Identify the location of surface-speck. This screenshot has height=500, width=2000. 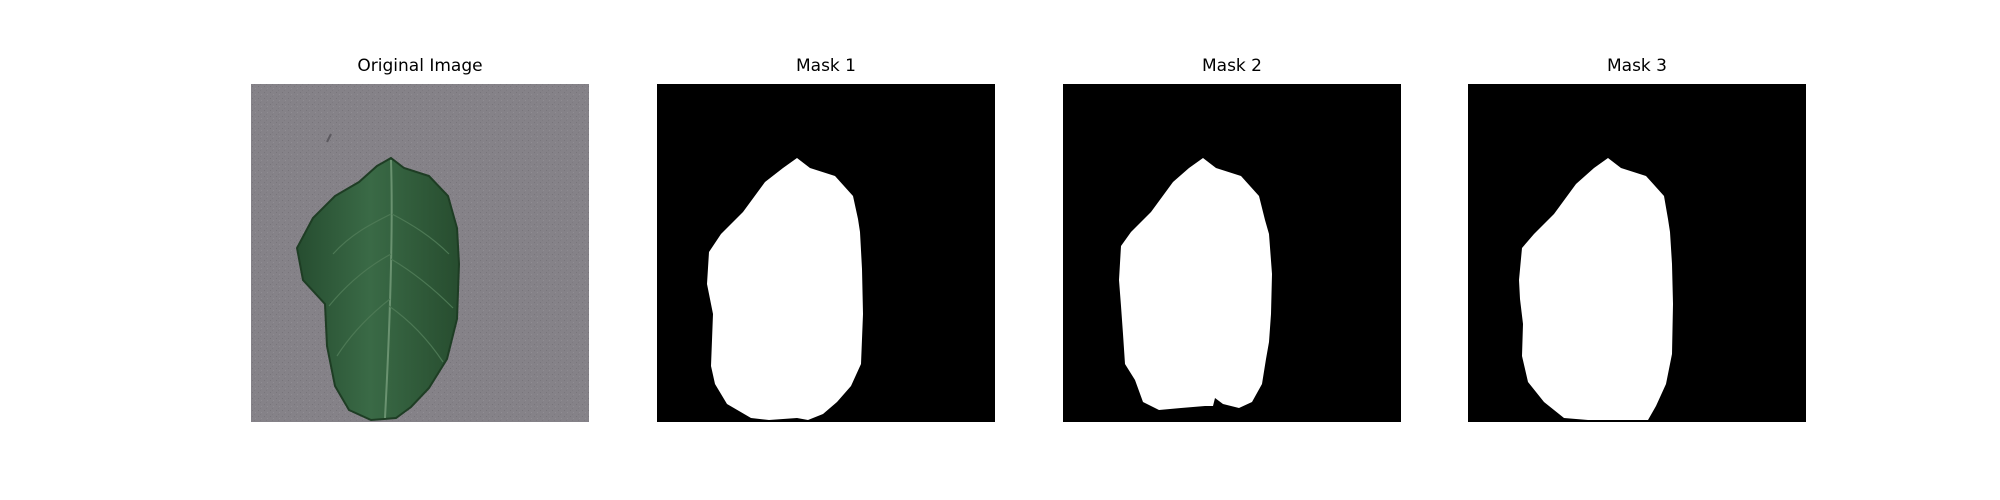
(329, 138).